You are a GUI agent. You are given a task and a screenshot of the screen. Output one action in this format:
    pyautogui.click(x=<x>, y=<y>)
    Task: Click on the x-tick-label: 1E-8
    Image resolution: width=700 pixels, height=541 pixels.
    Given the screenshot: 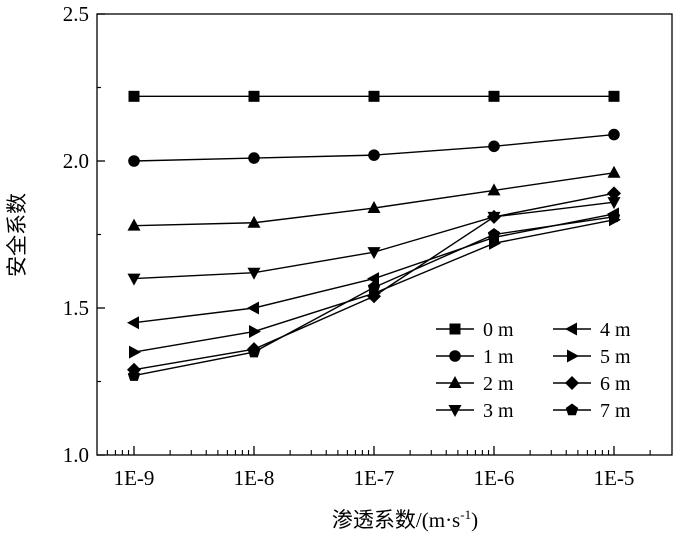 What is the action you would take?
    pyautogui.click(x=254, y=478)
    